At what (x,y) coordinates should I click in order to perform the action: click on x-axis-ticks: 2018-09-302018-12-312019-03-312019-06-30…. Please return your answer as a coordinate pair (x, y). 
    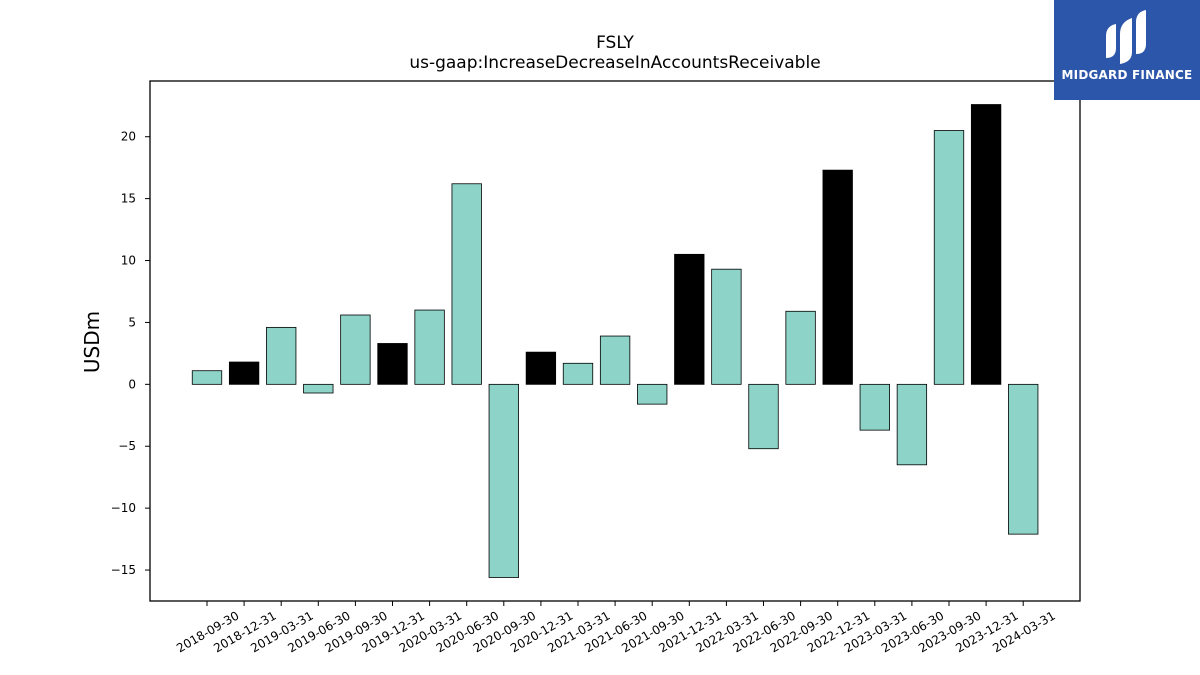
    Looking at the image, I should click on (616, 628).